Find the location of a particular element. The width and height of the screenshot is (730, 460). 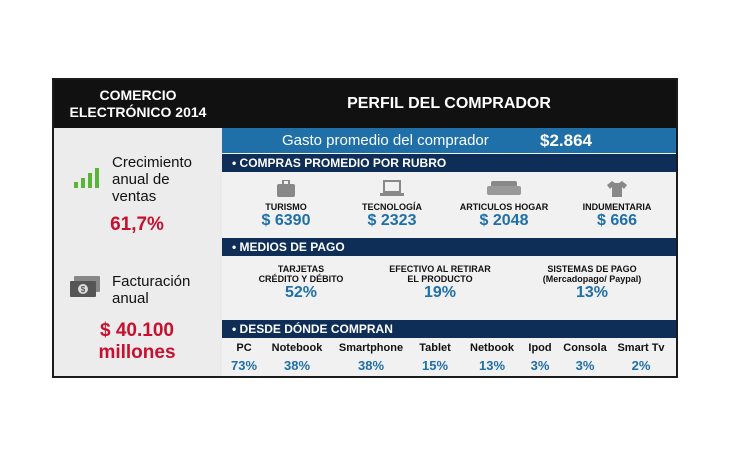

device-name: Smart Tv is located at coordinates (641, 348).